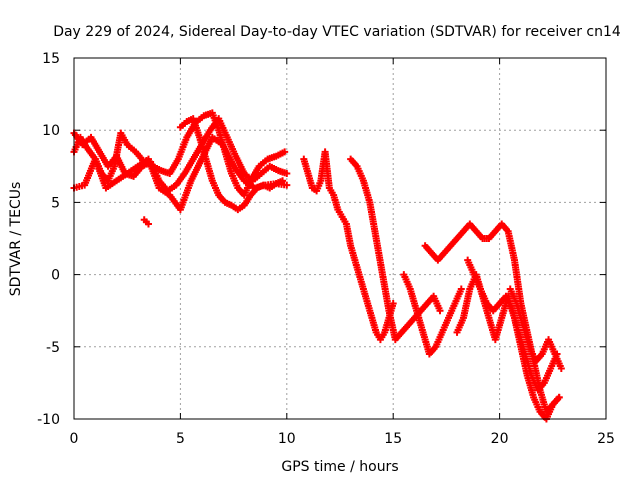 Image resolution: width=640 pixels, height=480 pixels. I want to click on y-tick-label: 0, so click(55, 276).